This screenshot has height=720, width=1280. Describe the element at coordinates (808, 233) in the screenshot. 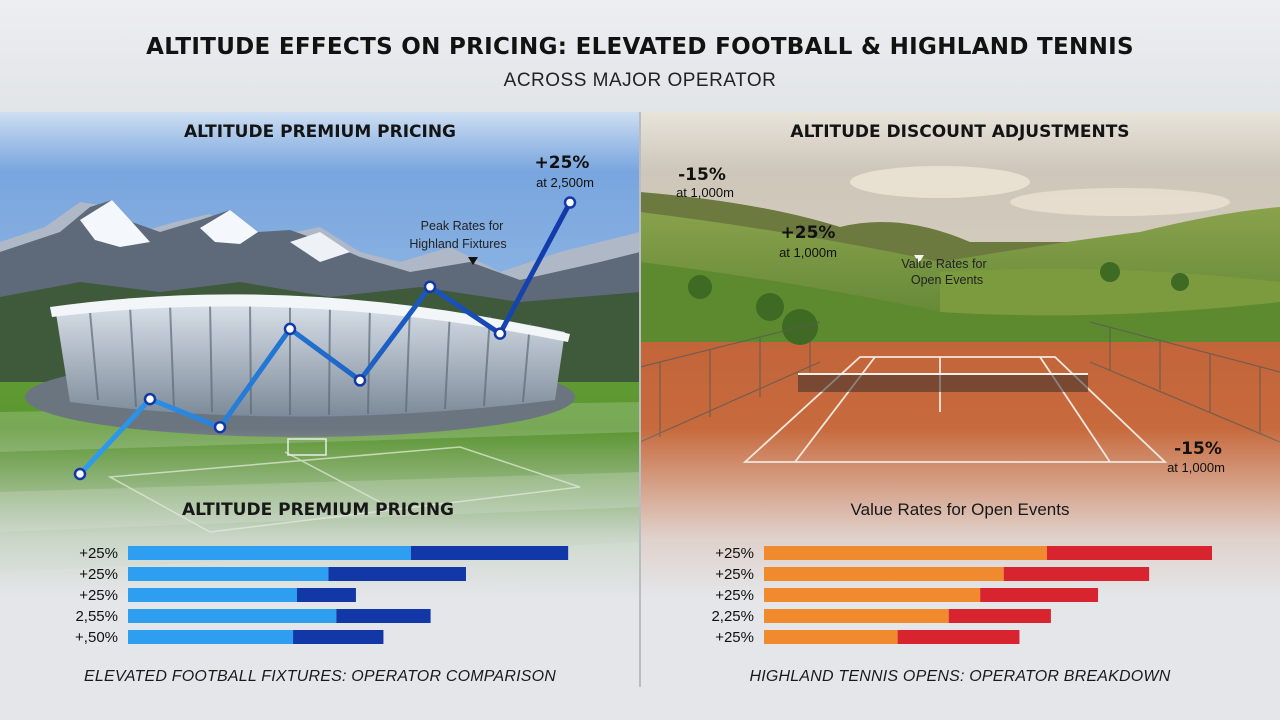

I see `discount-mid-value: +25%` at that location.